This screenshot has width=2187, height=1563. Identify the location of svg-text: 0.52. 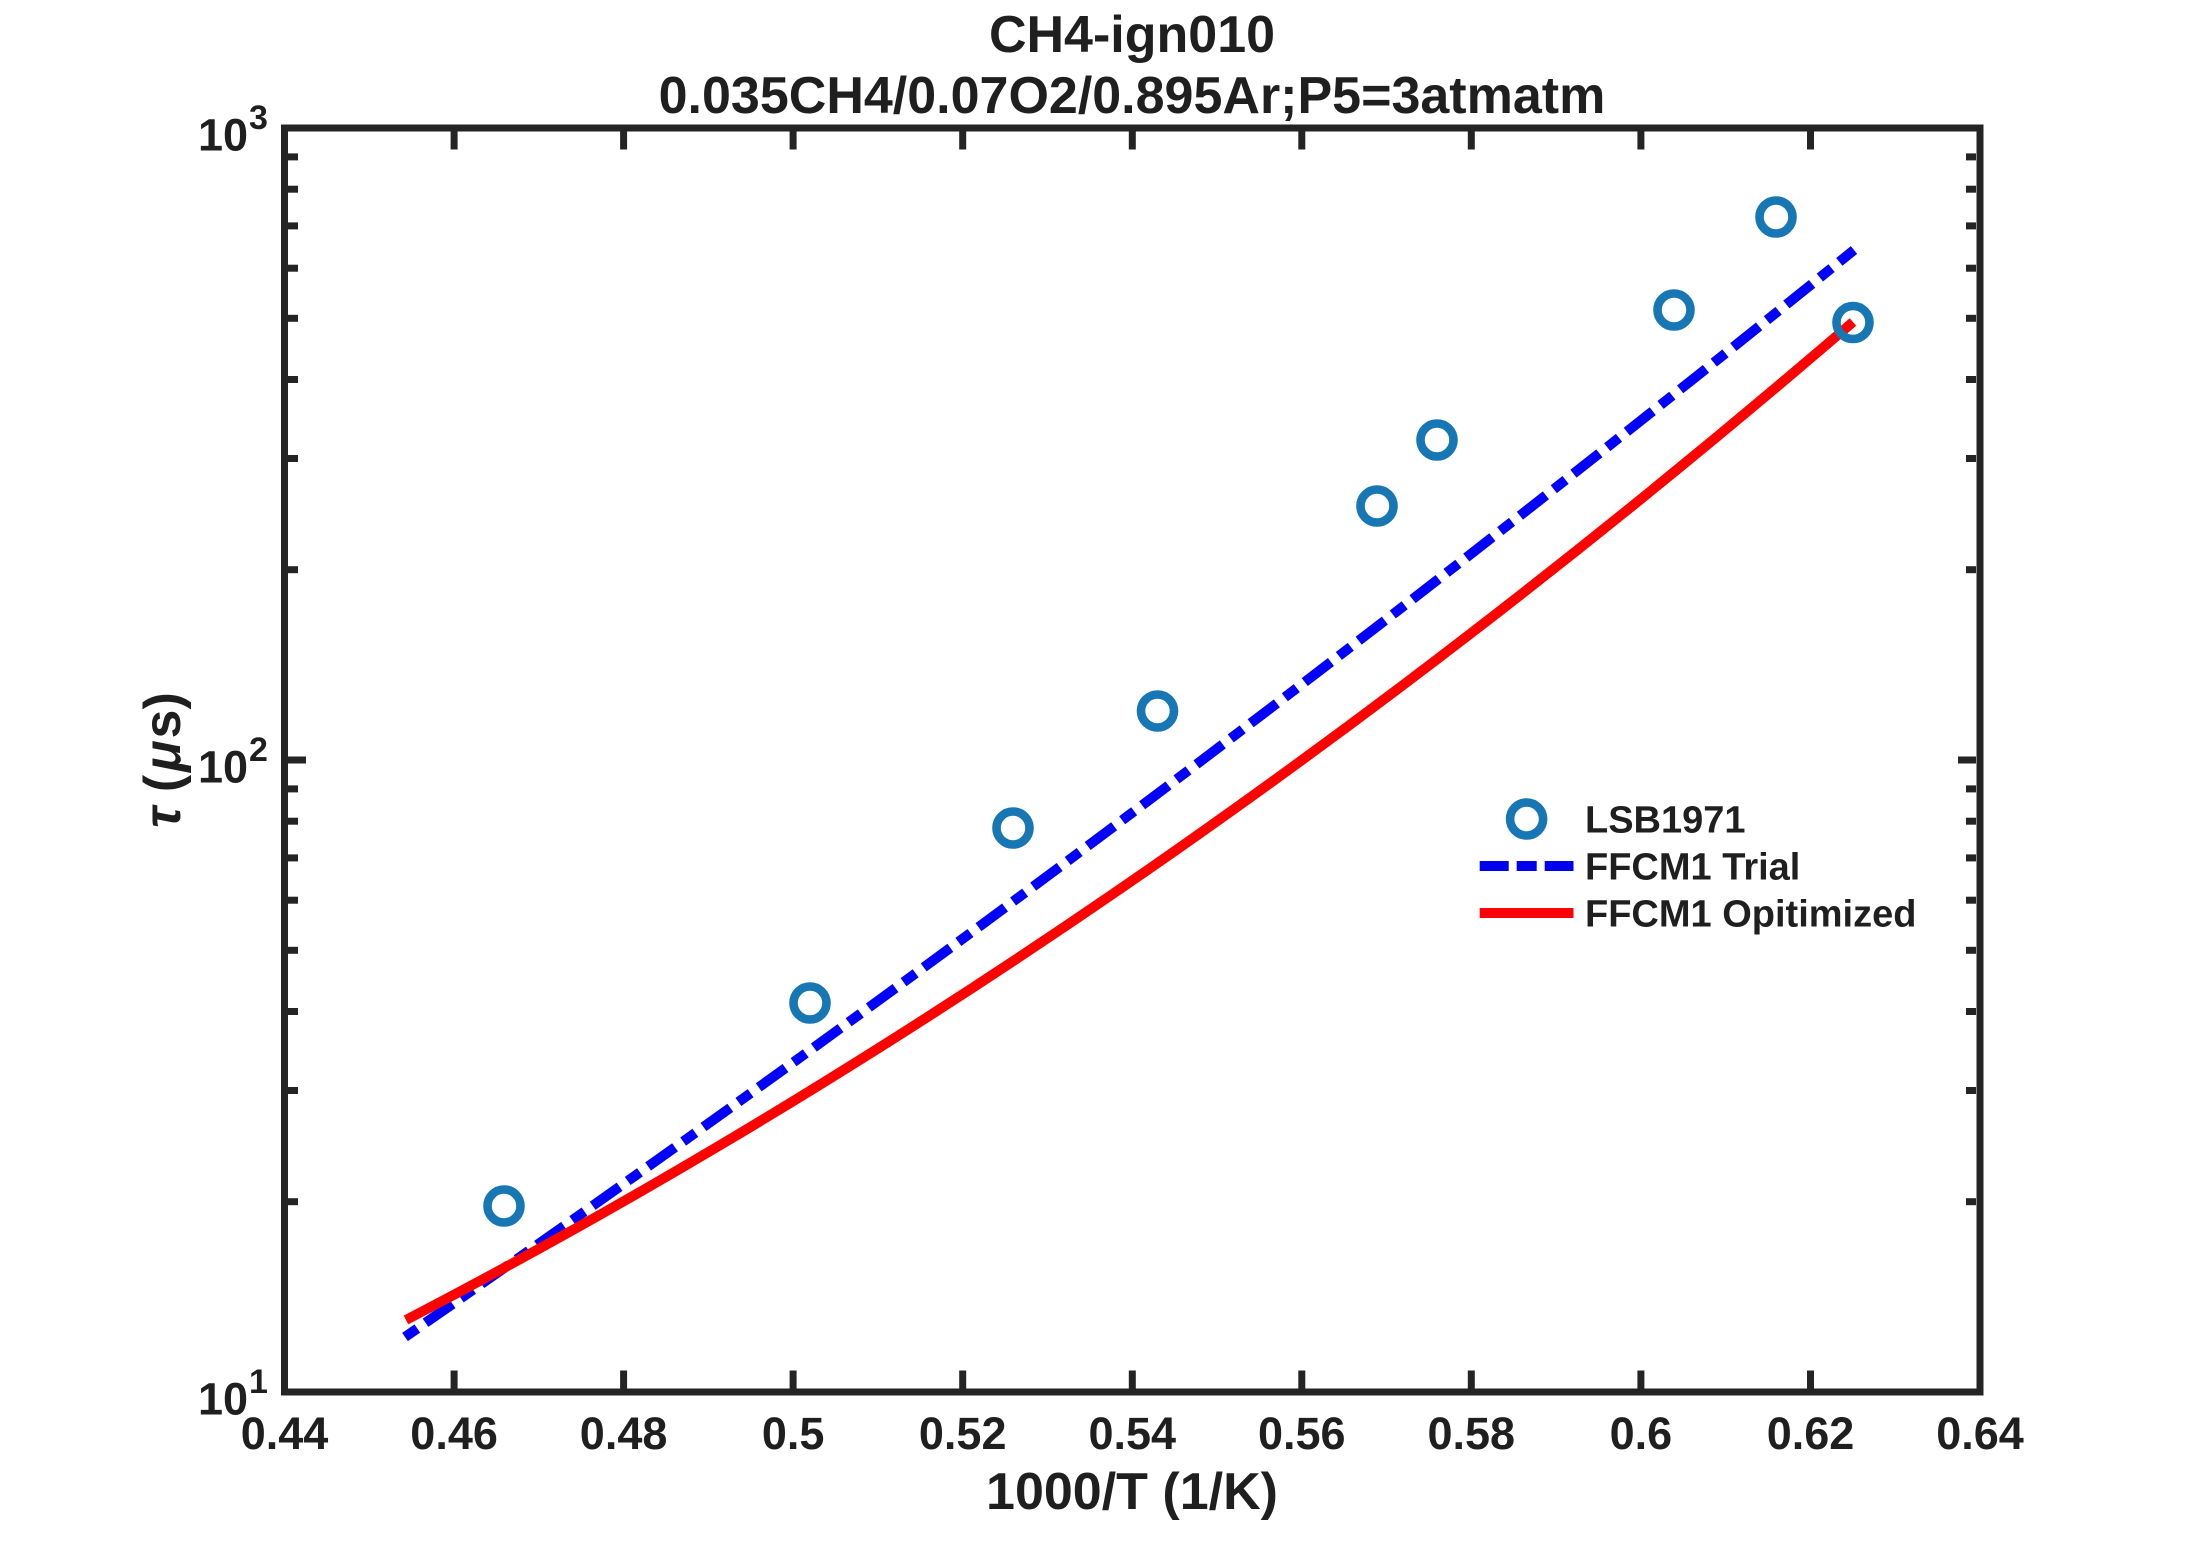
(963, 1433).